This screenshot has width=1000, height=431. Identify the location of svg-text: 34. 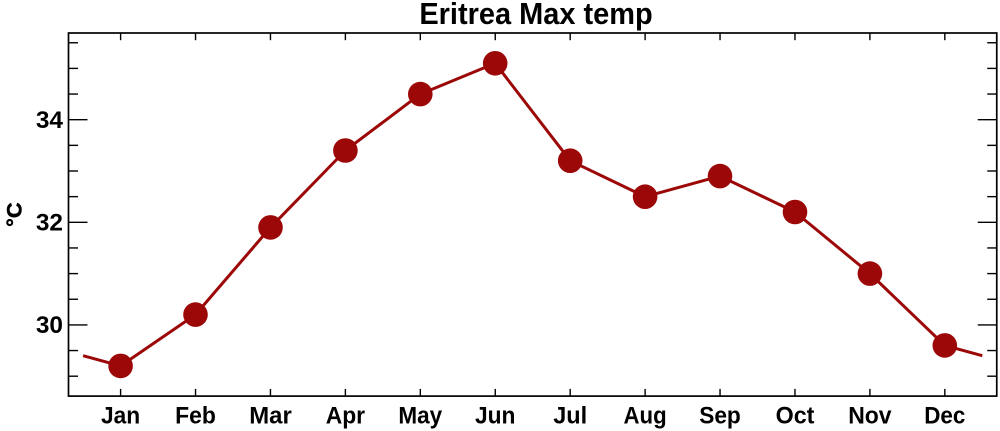
(50, 120).